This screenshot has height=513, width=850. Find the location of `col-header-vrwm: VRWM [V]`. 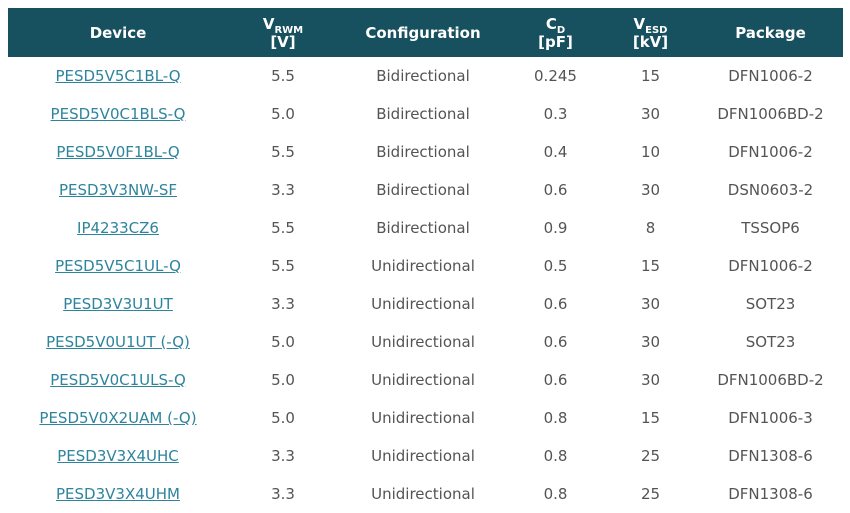

col-header-vrwm: VRWM [V] is located at coordinates (283, 32).